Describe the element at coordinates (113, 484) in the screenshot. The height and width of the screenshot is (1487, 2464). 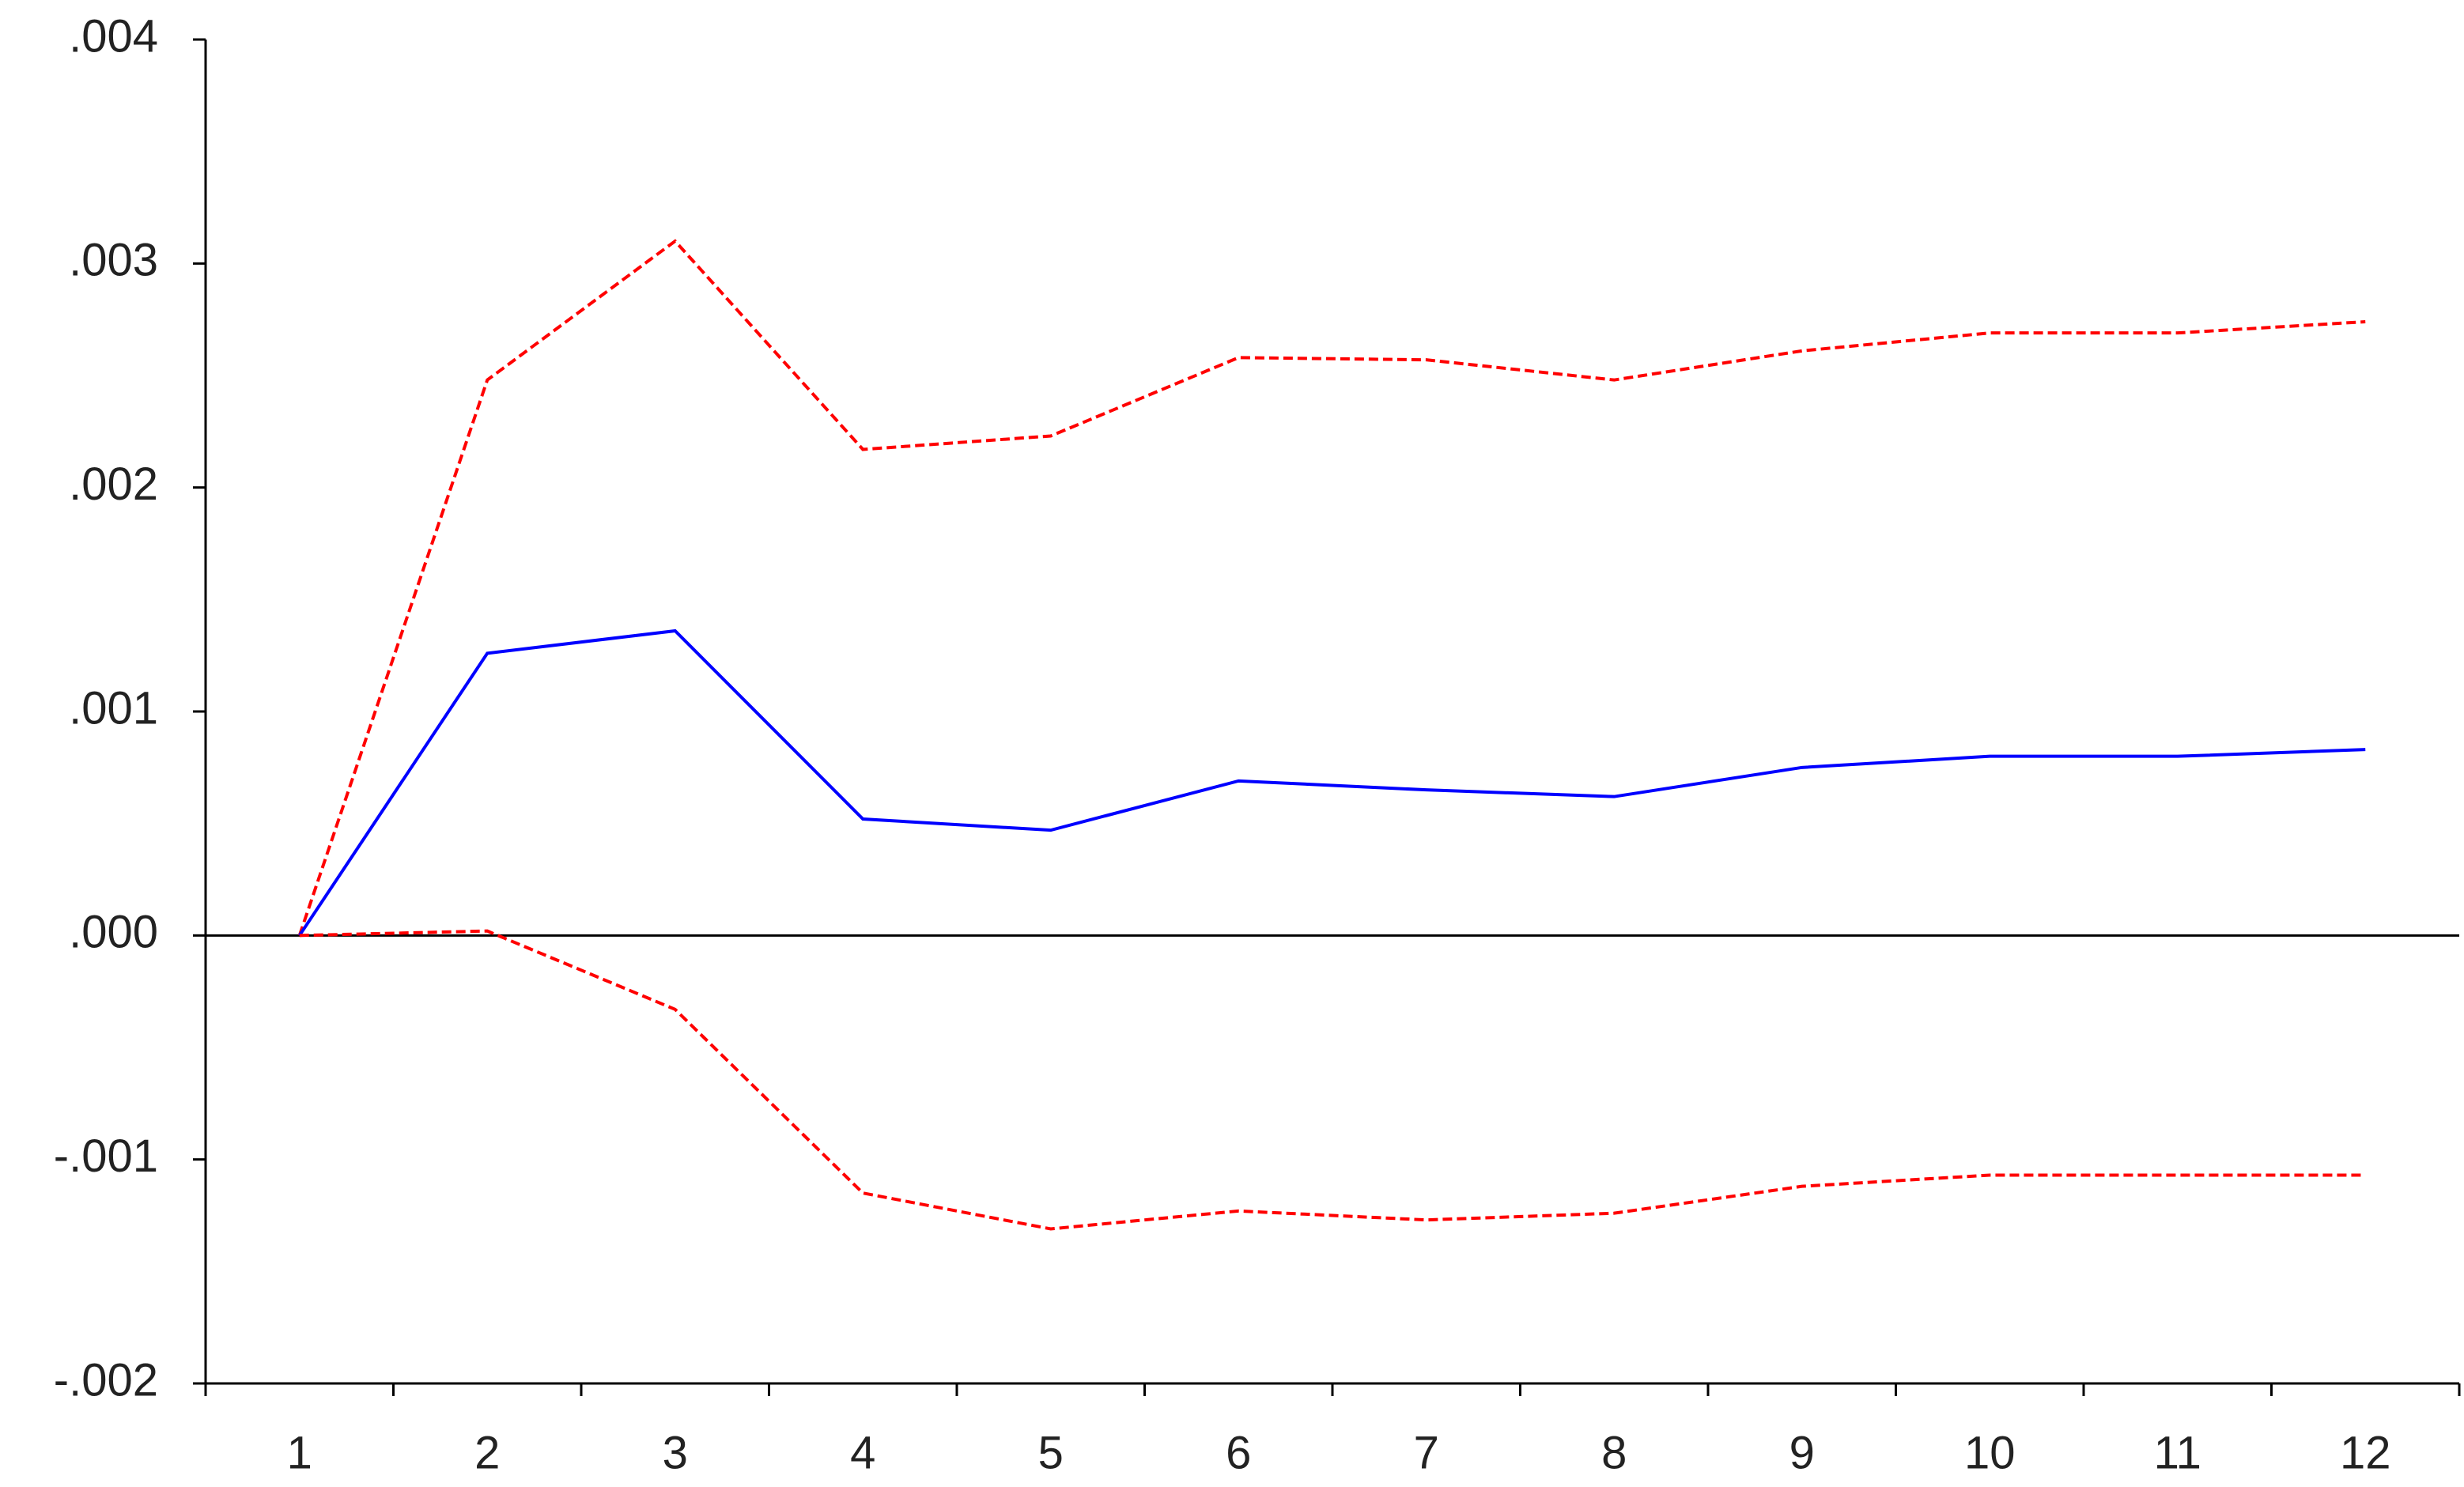
I see `y-tick-label: .002` at that location.